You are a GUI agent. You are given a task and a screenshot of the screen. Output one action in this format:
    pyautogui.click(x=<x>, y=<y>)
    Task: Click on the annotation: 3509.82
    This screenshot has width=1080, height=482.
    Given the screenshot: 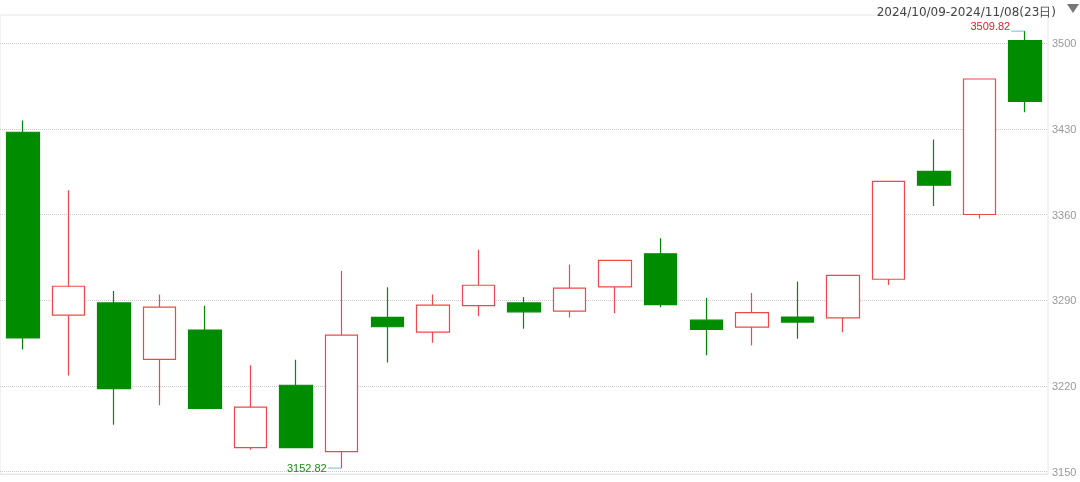 What is the action you would take?
    pyautogui.click(x=990, y=25)
    